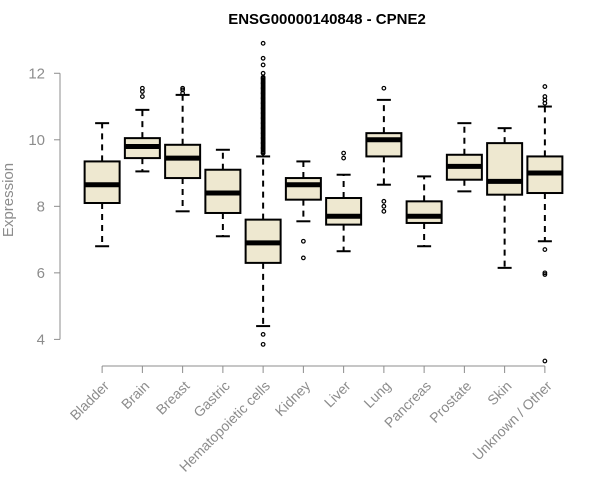 This screenshot has height=500, width=600. What do you see at coordinates (41, 339) in the screenshot?
I see `y-tick-label: 4` at bounding box center [41, 339].